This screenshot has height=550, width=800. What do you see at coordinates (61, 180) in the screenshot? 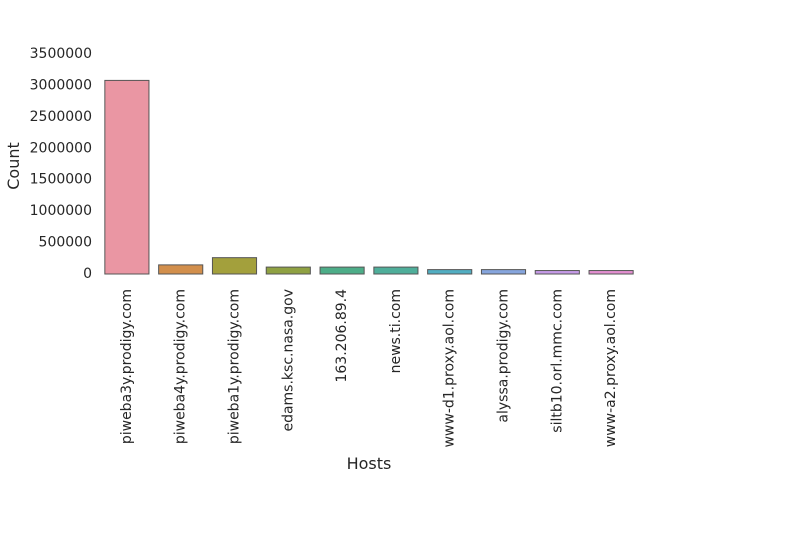
I see `y-tick-label-3: 1500000` at bounding box center [61, 180].